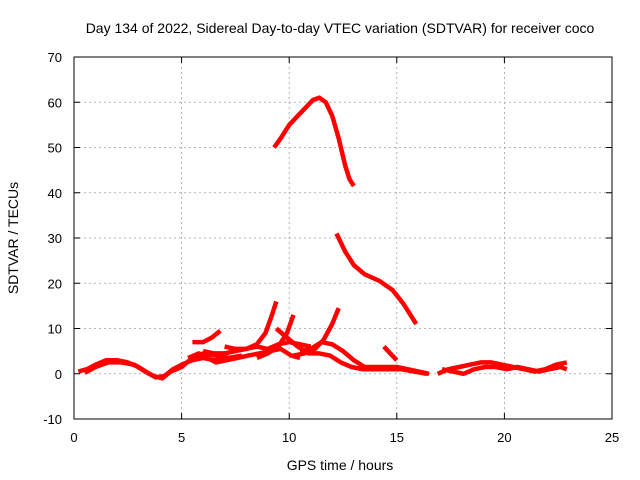  I want to click on y-tick-label: 10, so click(55, 329).